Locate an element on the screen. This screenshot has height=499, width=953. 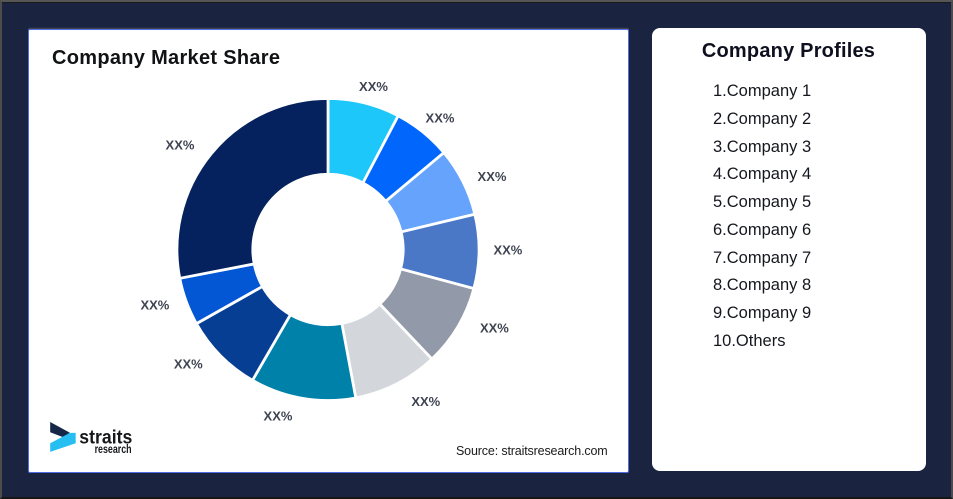
svg-text: straits is located at coordinates (105, 437).